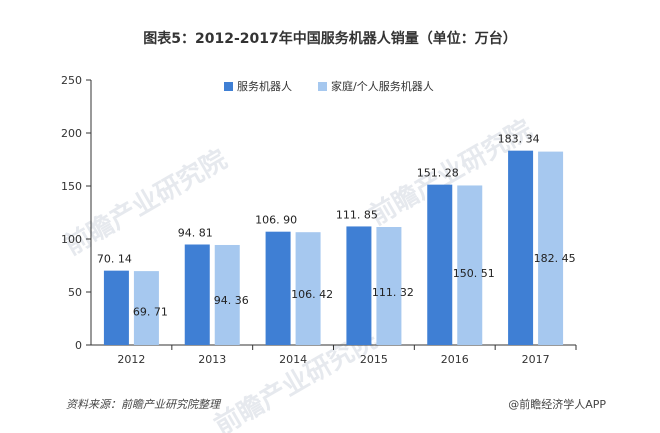 The height and width of the screenshot is (433, 660). What do you see at coordinates (330, 39) in the screenshot?
I see `chart-title: 图表5：2012-2017年中国服务机器人销量（单位：万台）` at bounding box center [330, 39].